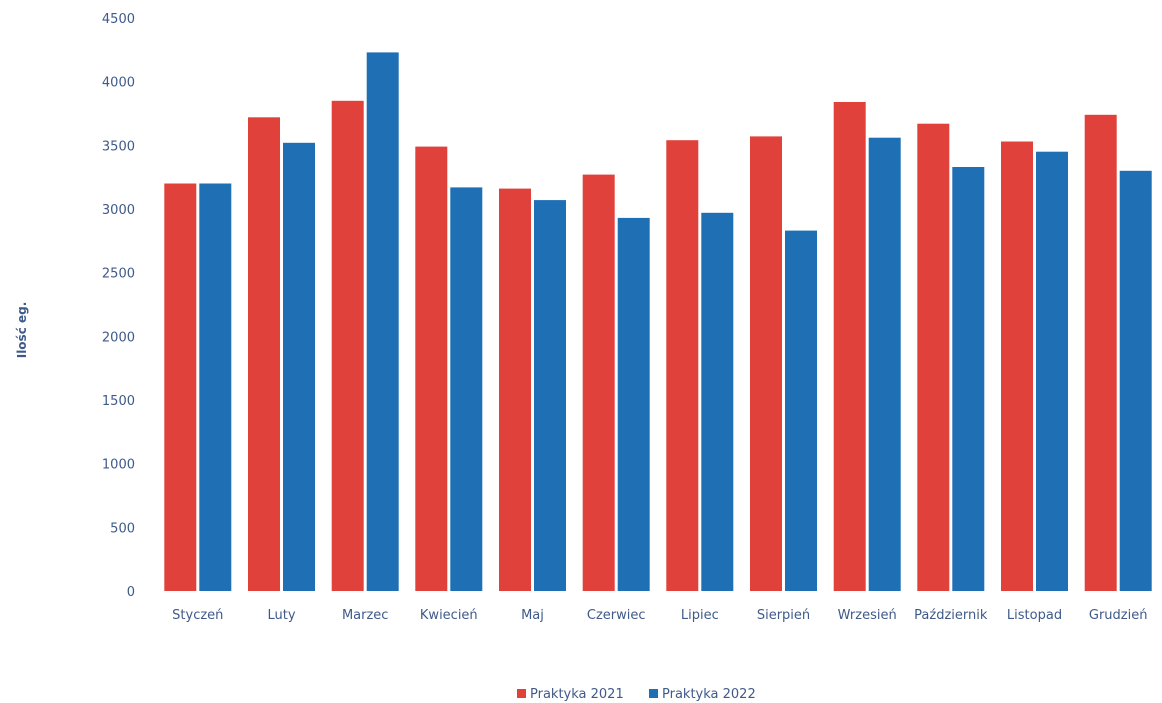 The image size is (1162, 703). What do you see at coordinates (867, 615) in the screenshot?
I see `x-category-label: Wrzesień` at bounding box center [867, 615].